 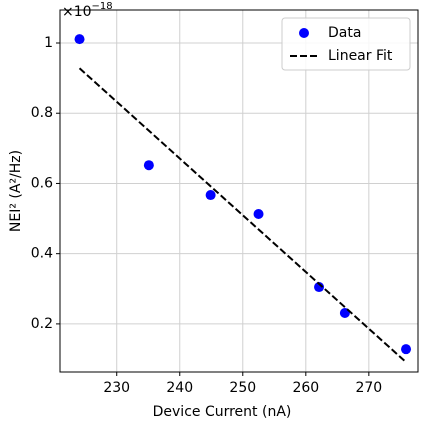 What do you see at coordinates (42, 254) in the screenshot?
I see `y-tick-label: 0.4` at bounding box center [42, 254].